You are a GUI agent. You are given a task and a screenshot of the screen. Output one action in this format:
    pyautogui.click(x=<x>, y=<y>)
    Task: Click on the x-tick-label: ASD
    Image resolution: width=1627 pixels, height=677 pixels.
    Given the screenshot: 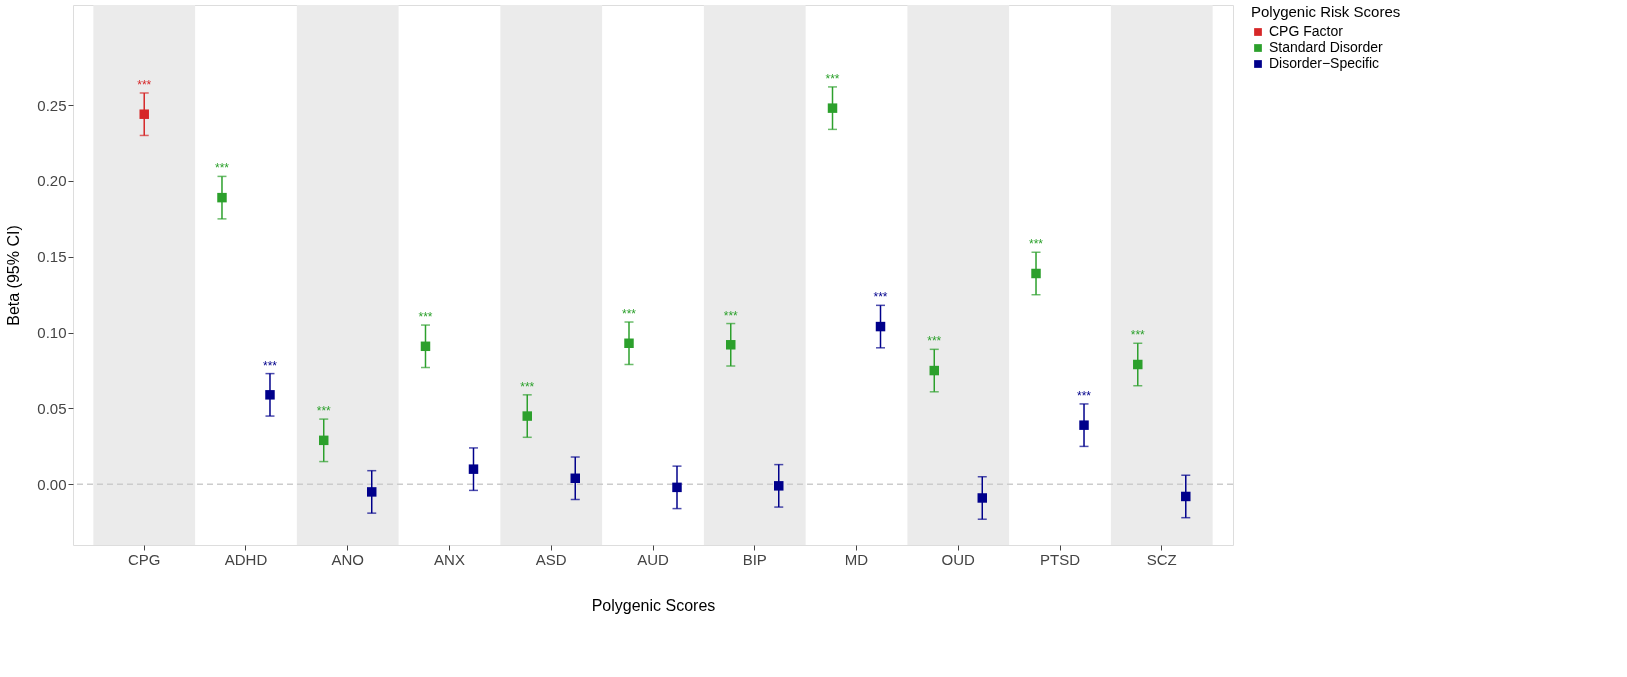 What is the action you would take?
    pyautogui.click(x=551, y=559)
    